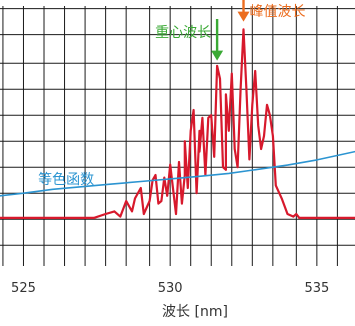 This screenshot has height=326, width=355. I want to click on x-tick-label: 525, so click(23, 288).